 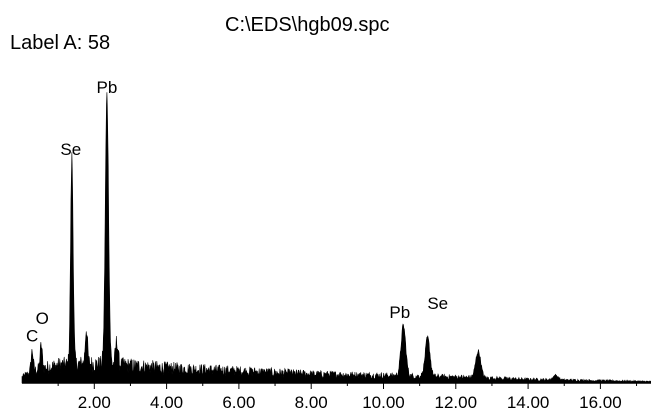 I want to click on x-tick-label: 8.00, so click(x=311, y=402).